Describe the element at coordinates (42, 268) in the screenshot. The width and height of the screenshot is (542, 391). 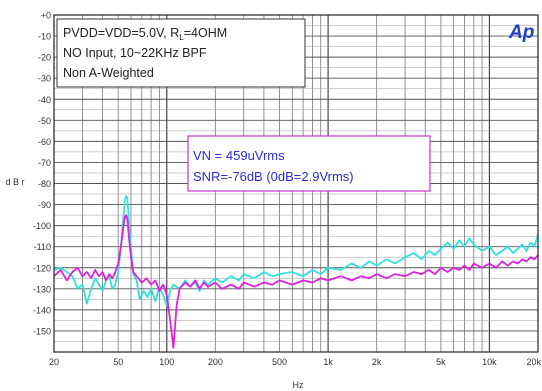
I see `y-tick-label: -120` at that location.